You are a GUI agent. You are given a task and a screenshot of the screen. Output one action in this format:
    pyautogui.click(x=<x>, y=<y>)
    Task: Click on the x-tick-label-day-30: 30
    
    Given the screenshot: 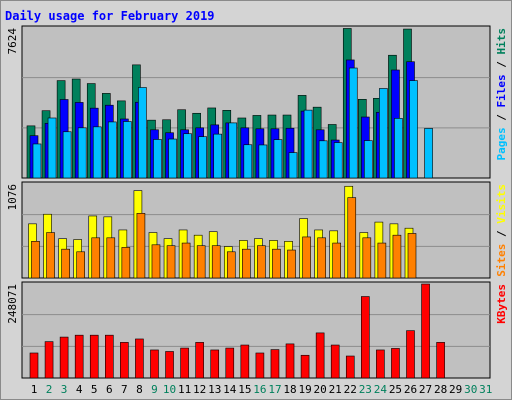 What is the action you would take?
    pyautogui.click(x=470, y=389)
    